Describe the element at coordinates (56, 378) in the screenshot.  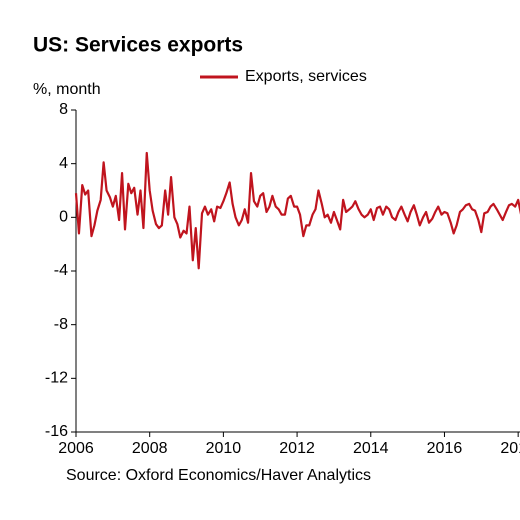
I see `y-tick-label: -12` at that location.